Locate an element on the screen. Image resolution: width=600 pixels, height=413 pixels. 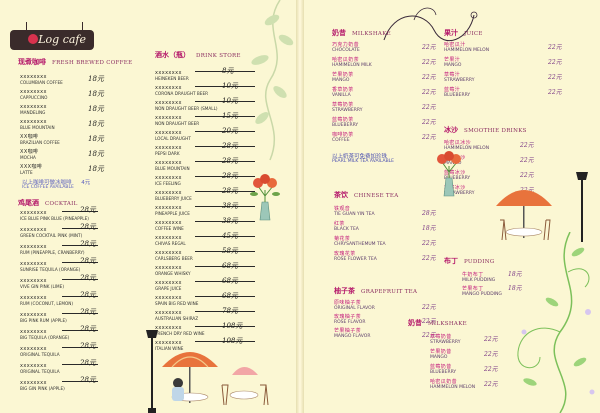
menu-item-price: 45元 is located at coordinates (230, 236).